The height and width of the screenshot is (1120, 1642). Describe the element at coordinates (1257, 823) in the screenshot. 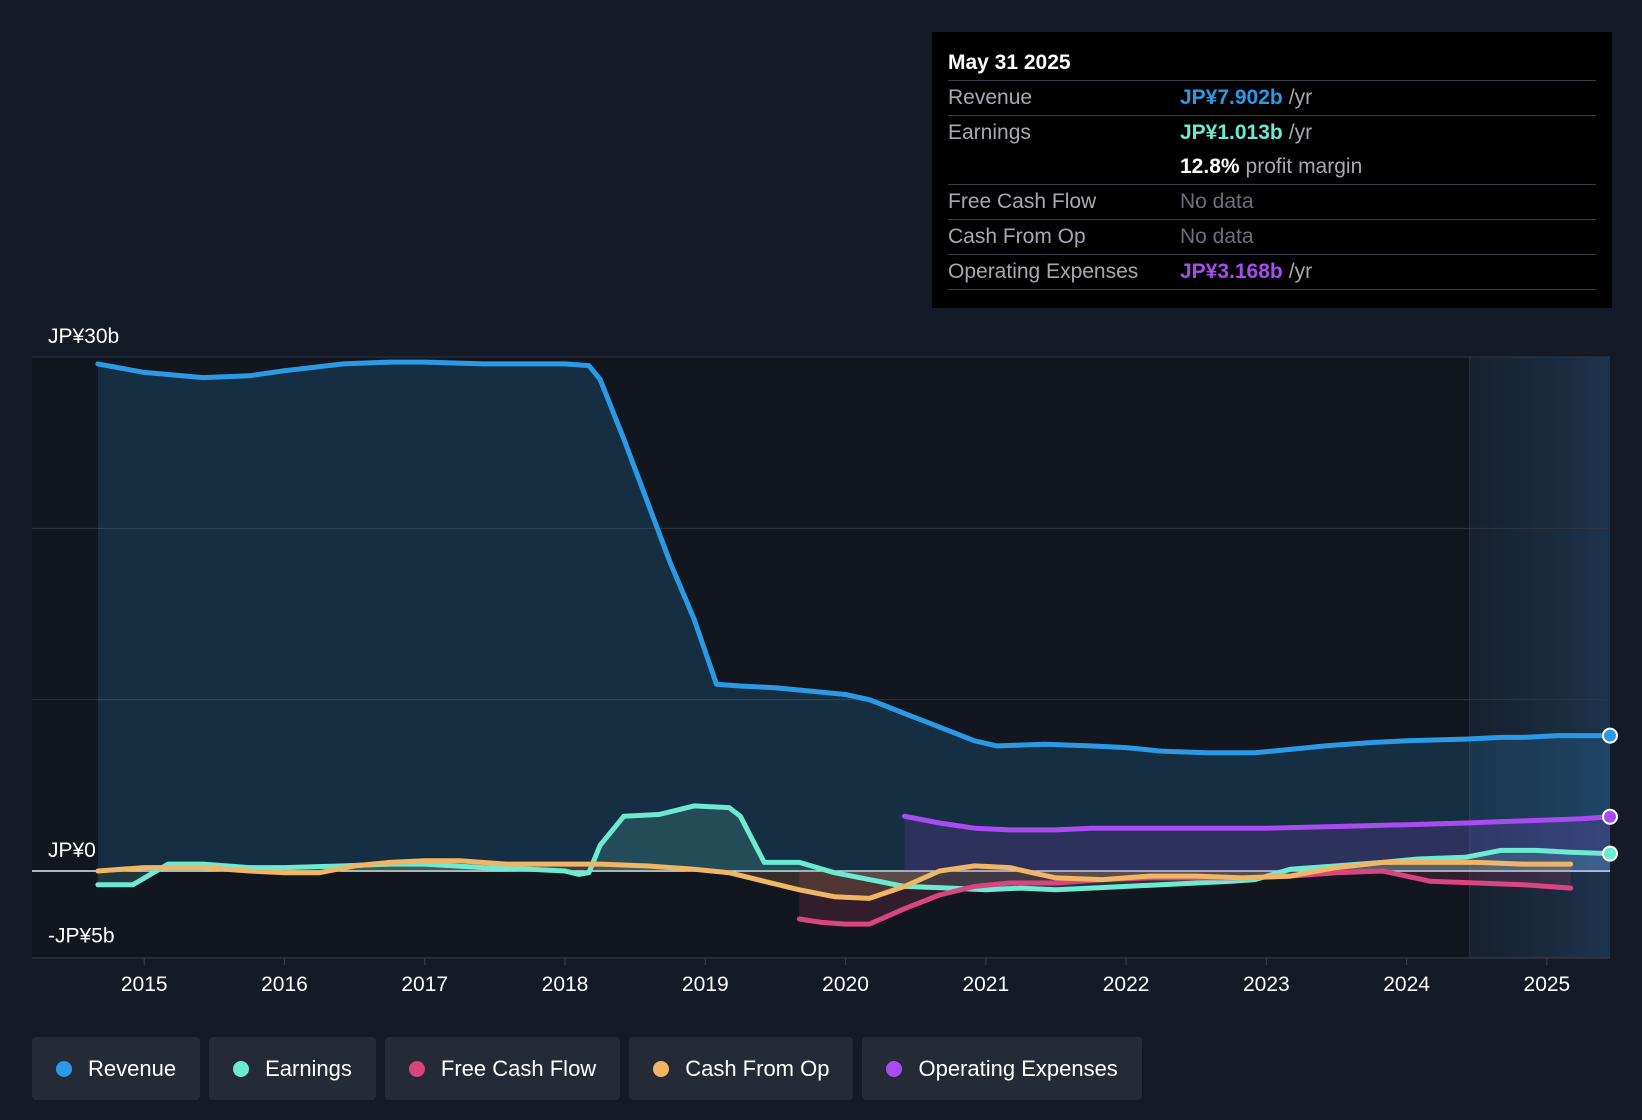

I see `line-operating-expenses` at that location.